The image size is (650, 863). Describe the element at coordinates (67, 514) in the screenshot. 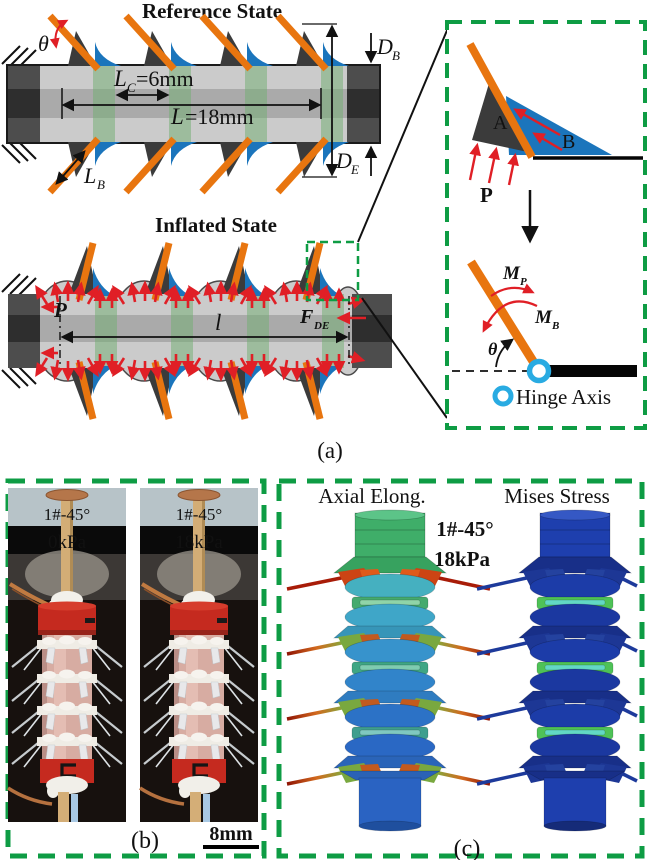

I see `photo1-spec-label: 1#-45°` at that location.